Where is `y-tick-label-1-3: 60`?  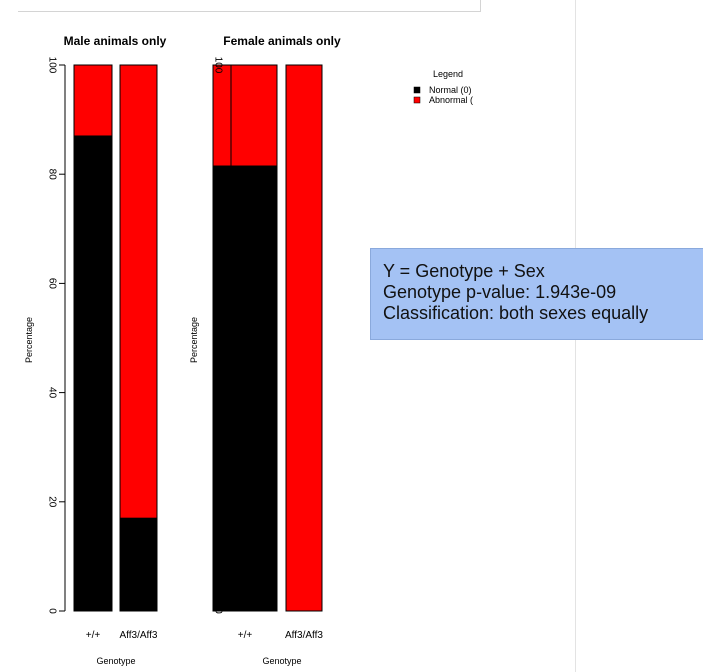
y-tick-label-1-3: 60 is located at coordinates (51, 284).